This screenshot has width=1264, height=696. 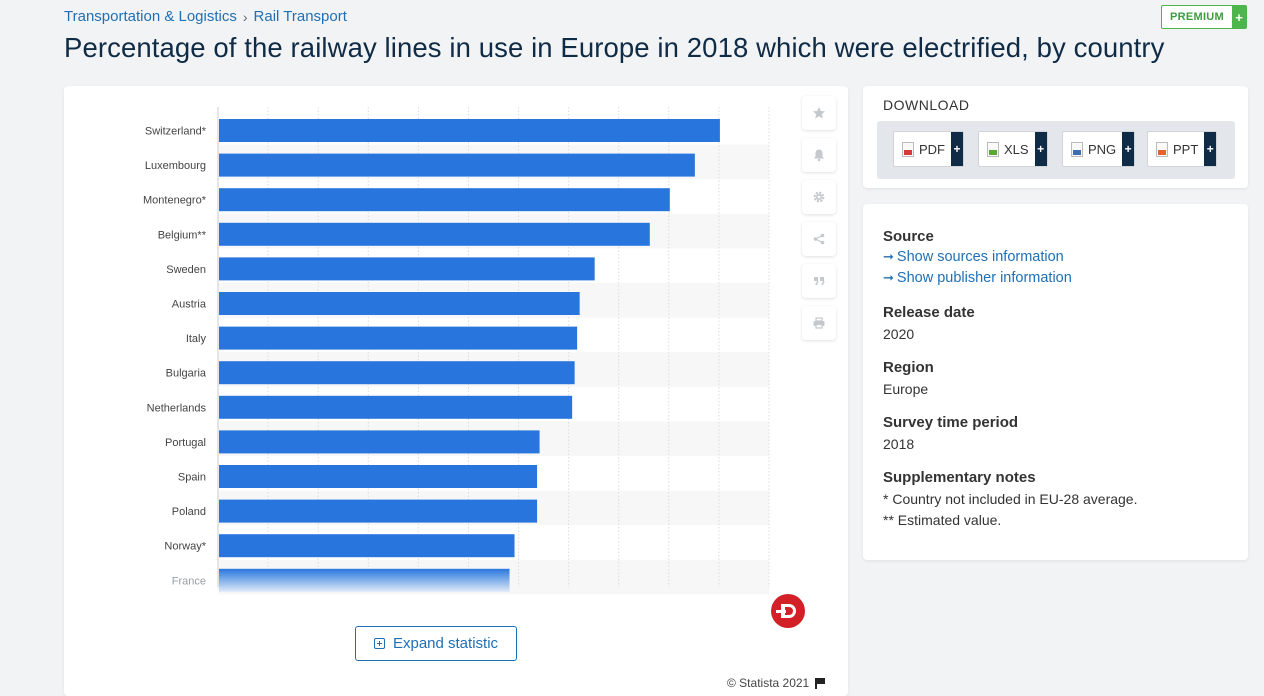 I want to click on region-label: Region, so click(x=908, y=367).